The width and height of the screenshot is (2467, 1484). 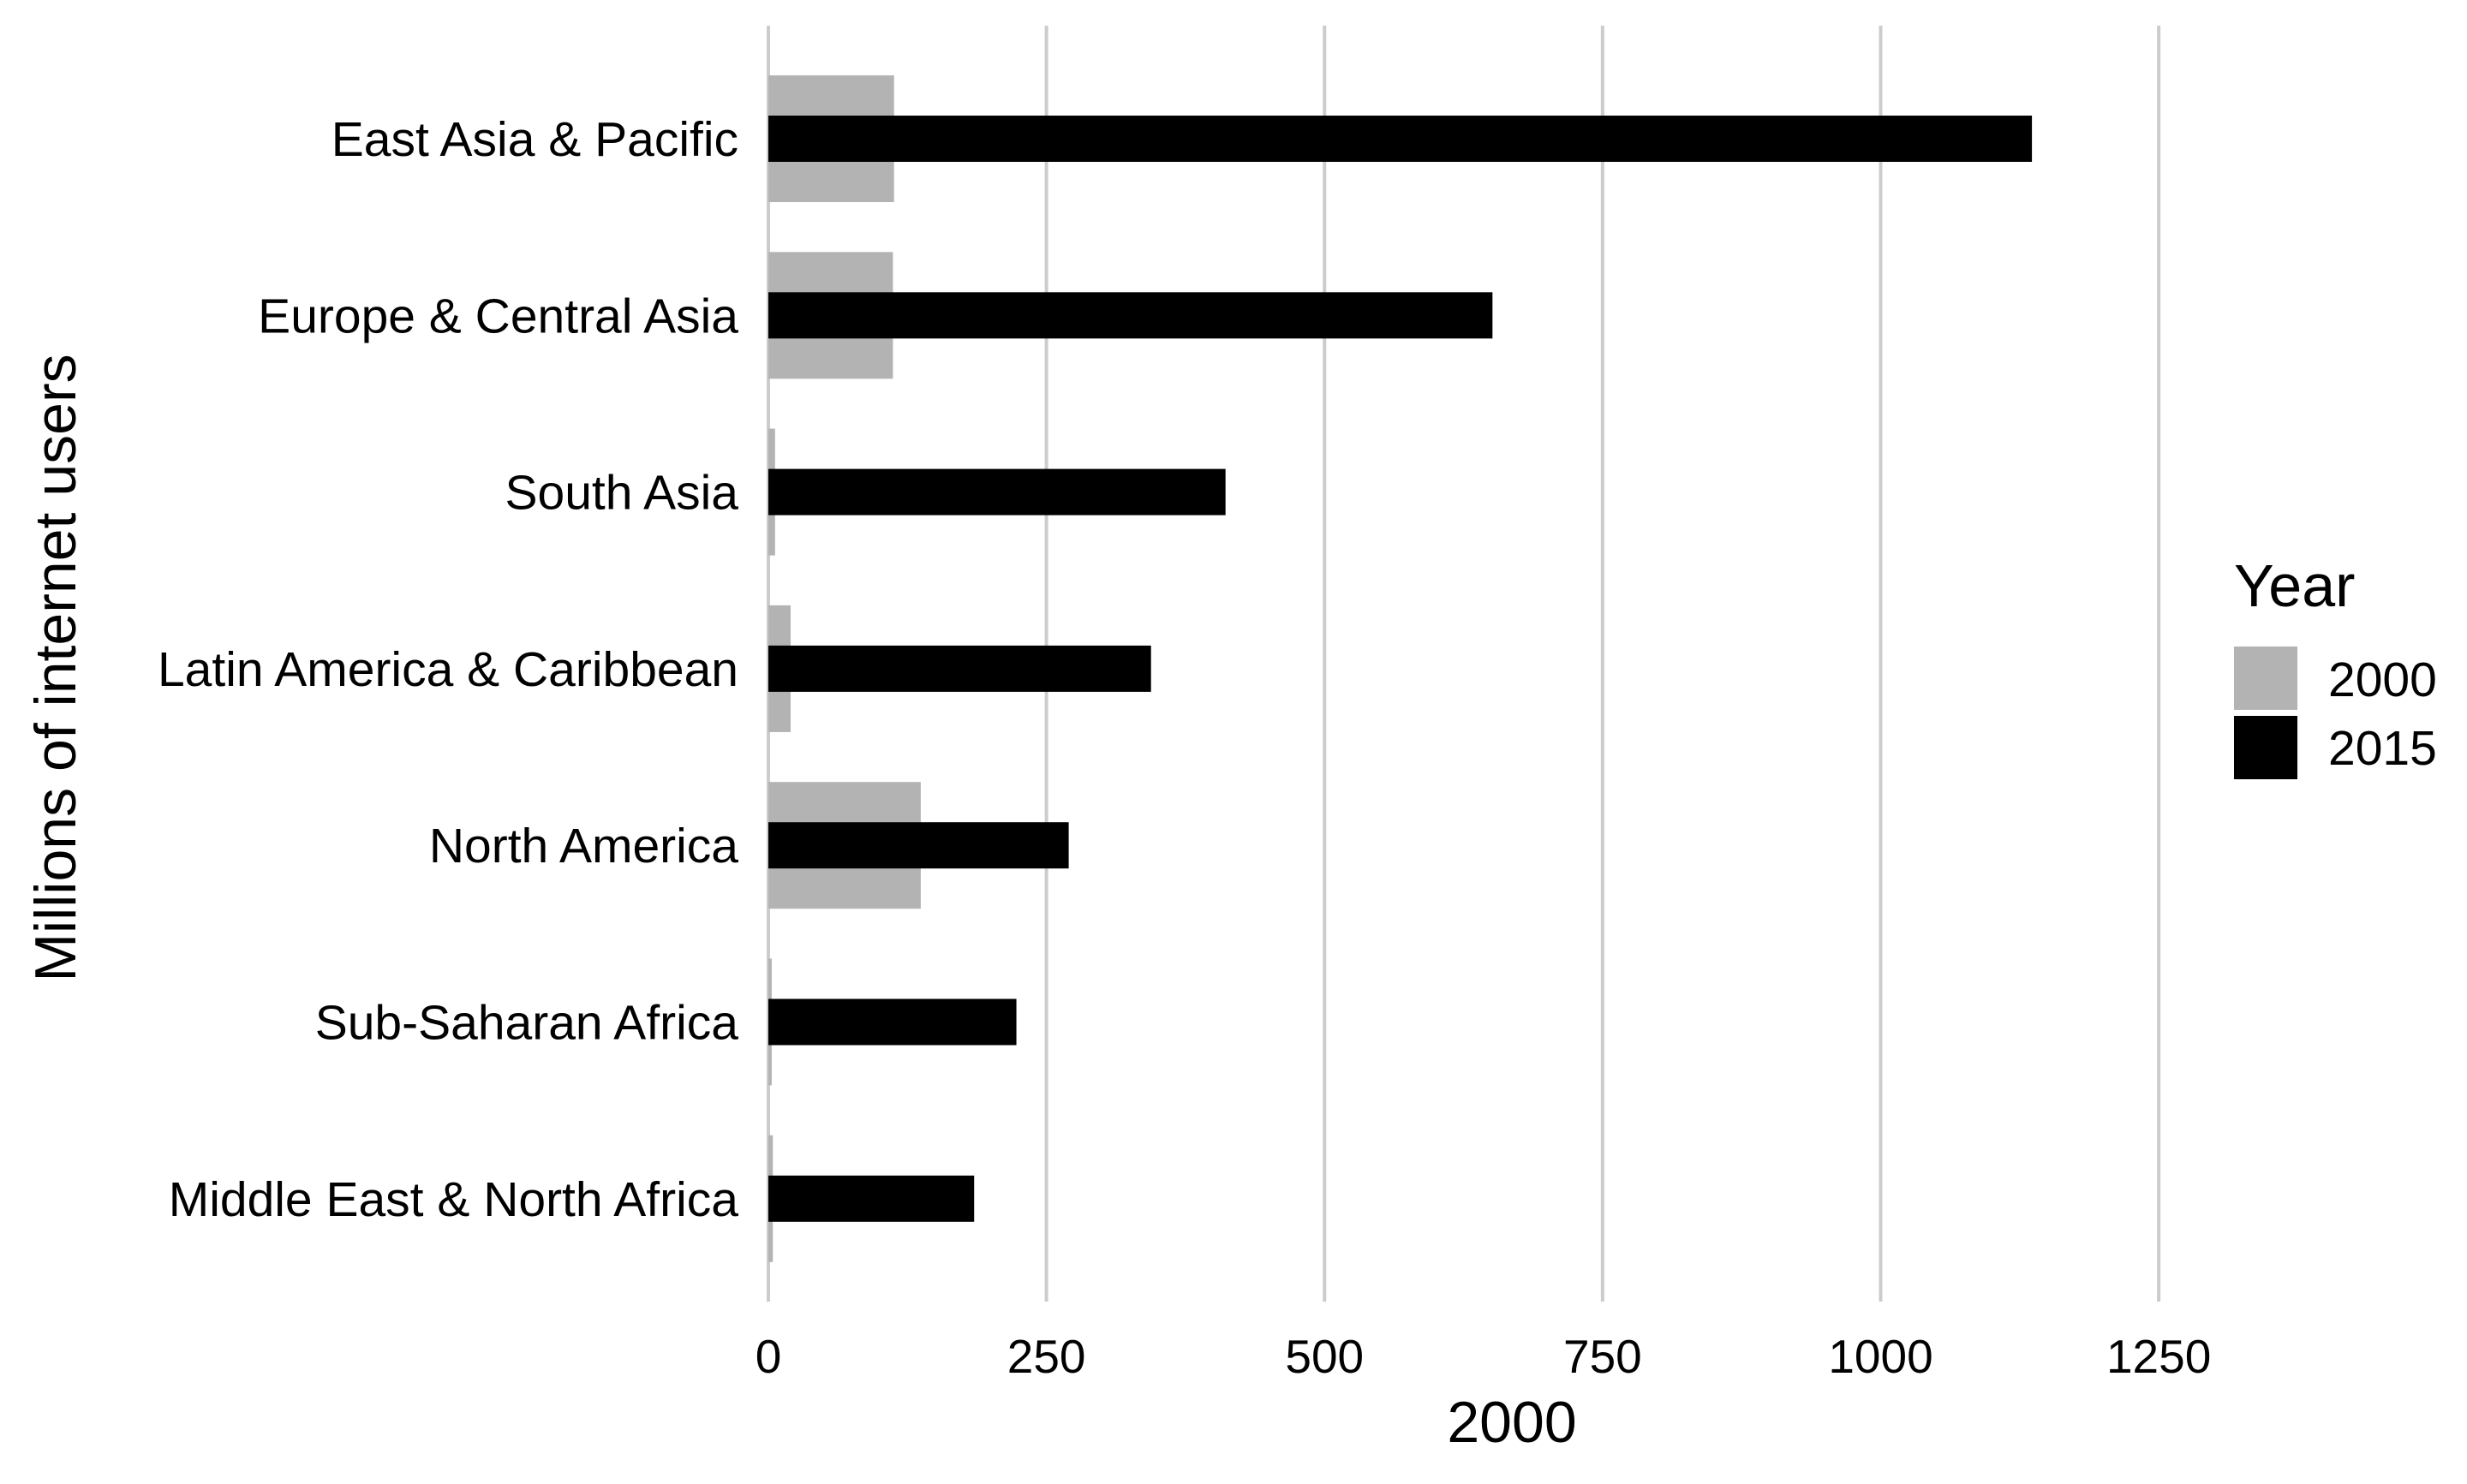 I want to click on category-label: South Asia, so click(x=622, y=493).